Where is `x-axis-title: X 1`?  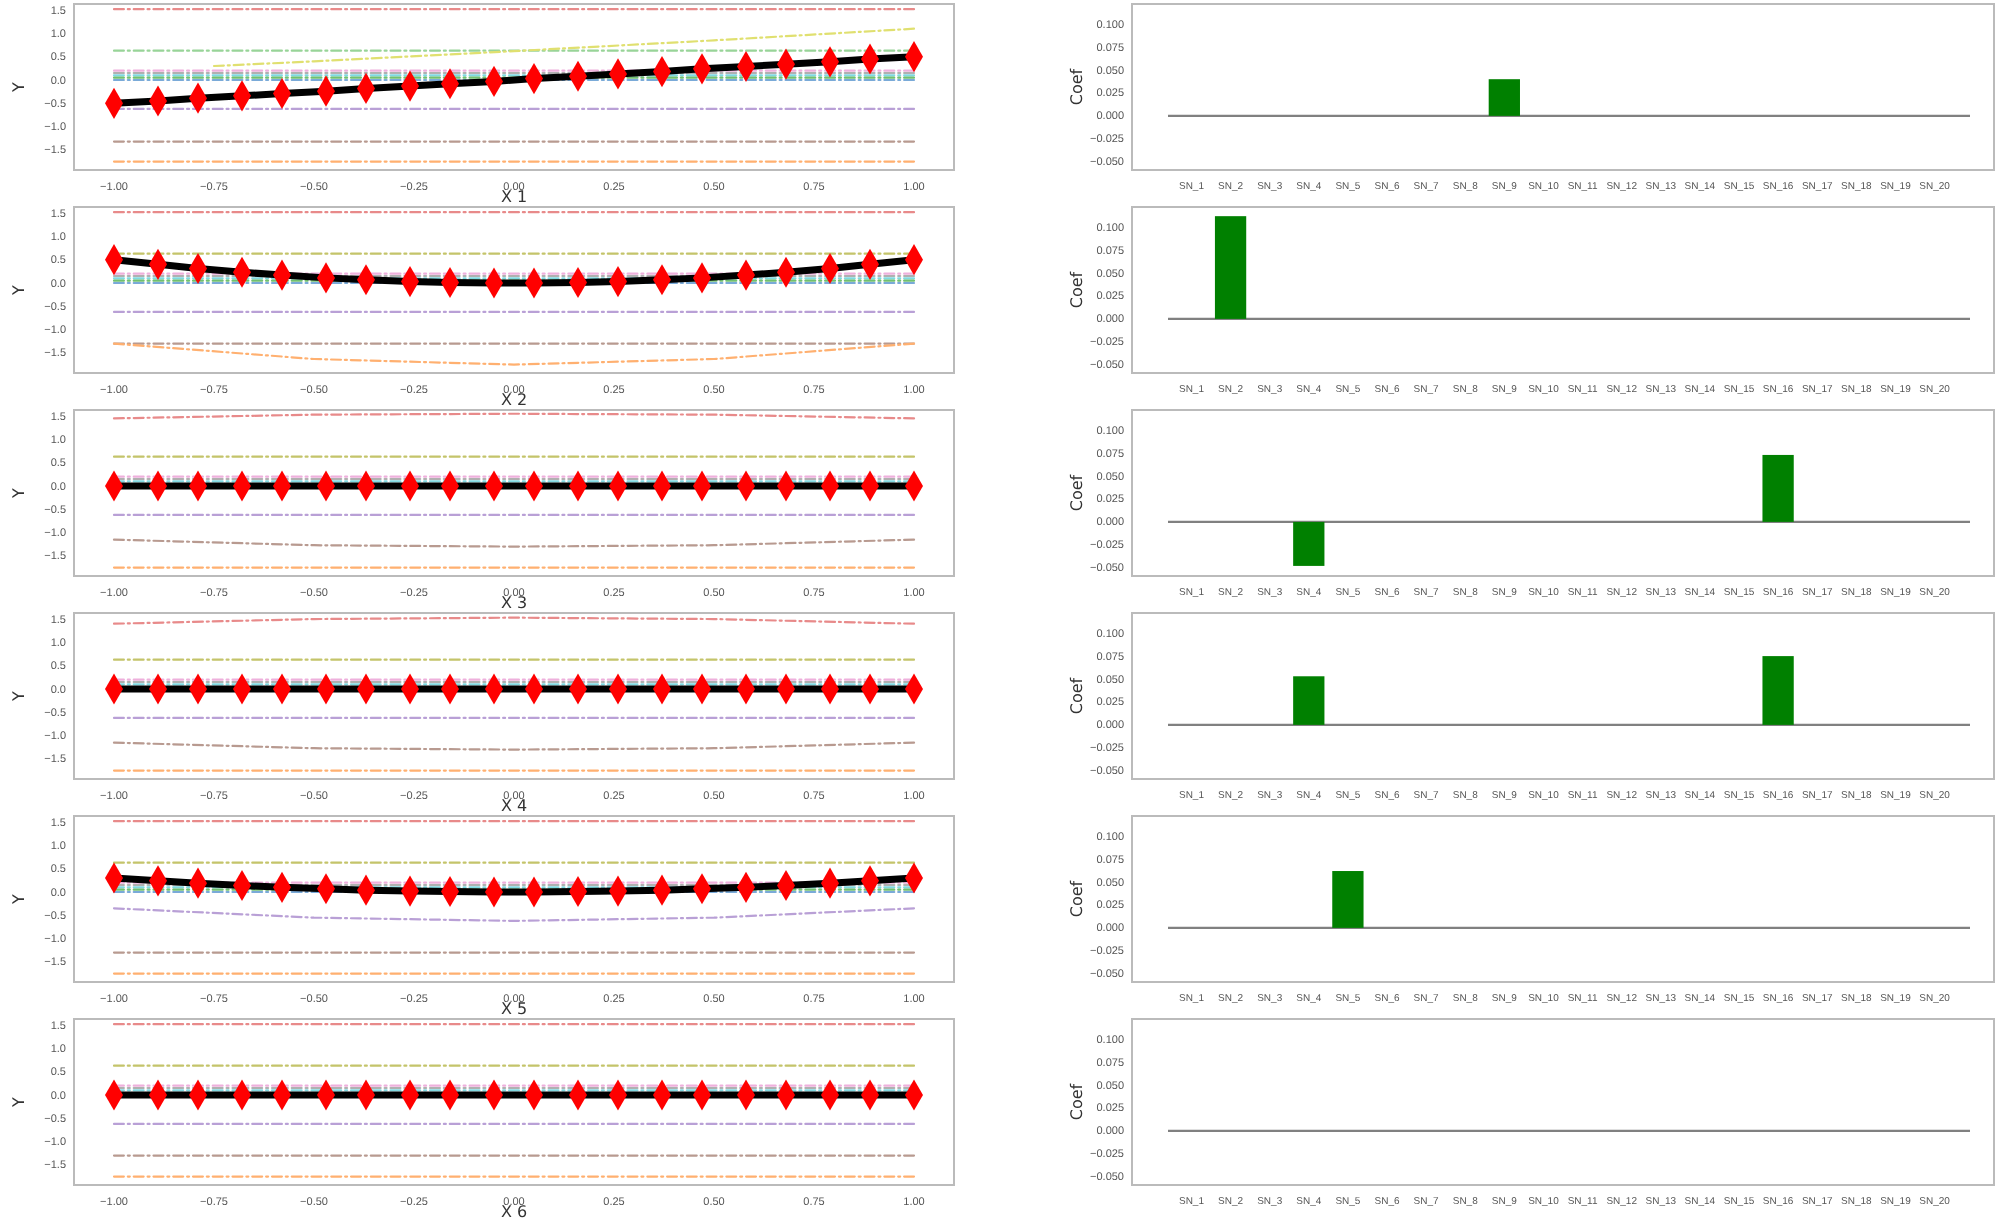
x-axis-title: X 1 is located at coordinates (514, 197).